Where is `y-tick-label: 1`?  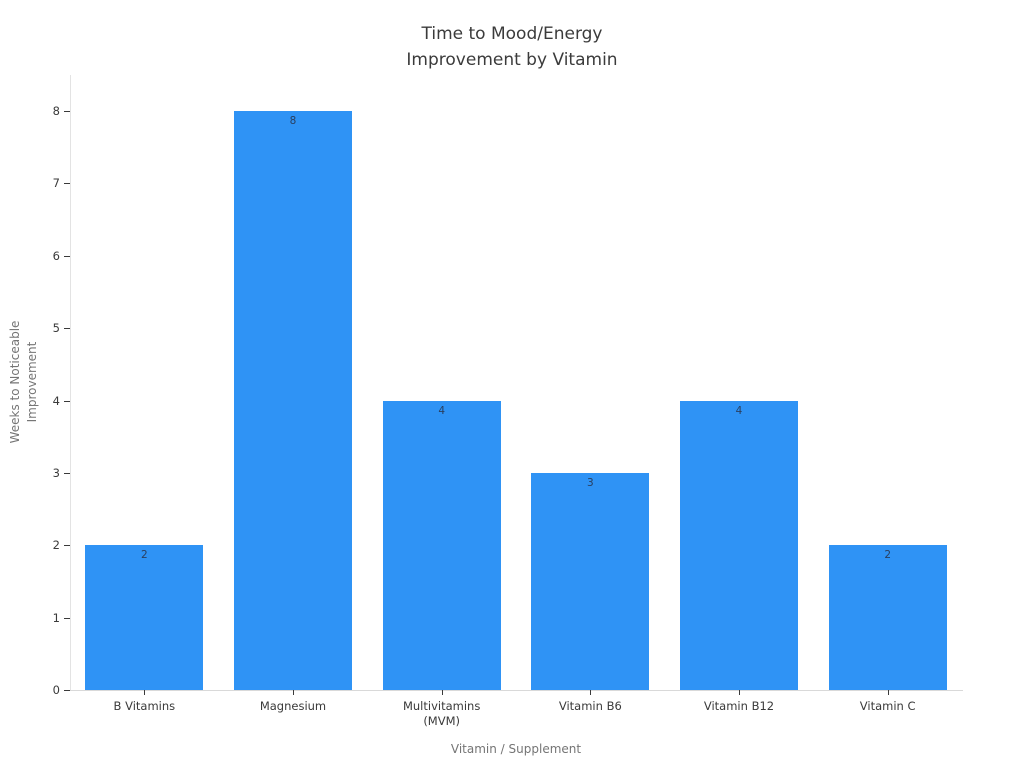
y-tick-label: 1 is located at coordinates (56, 617).